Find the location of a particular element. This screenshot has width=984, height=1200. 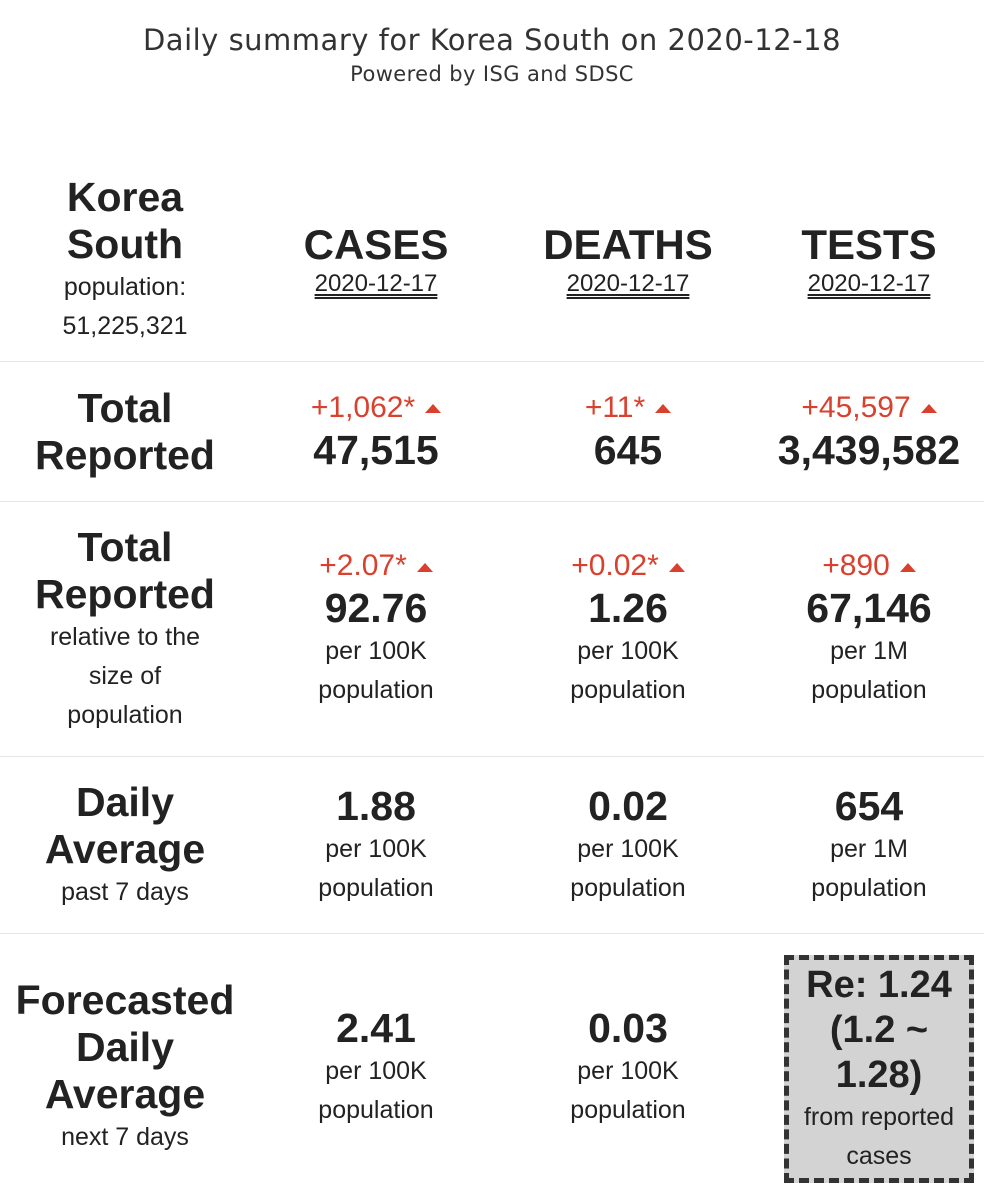

tests-delta-text: +45,597 is located at coordinates (856, 407).